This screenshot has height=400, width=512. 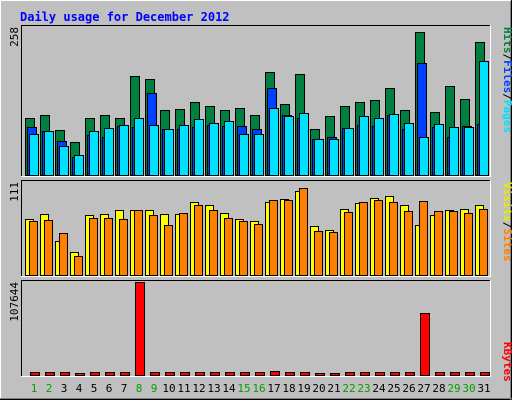 I want to click on x-tick-label-day-24: 24, so click(x=379, y=388).